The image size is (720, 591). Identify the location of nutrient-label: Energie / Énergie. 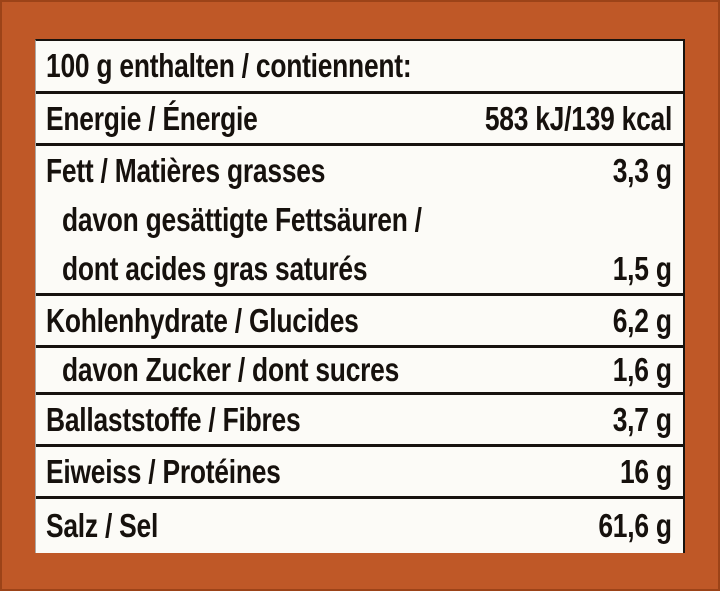
(152, 118).